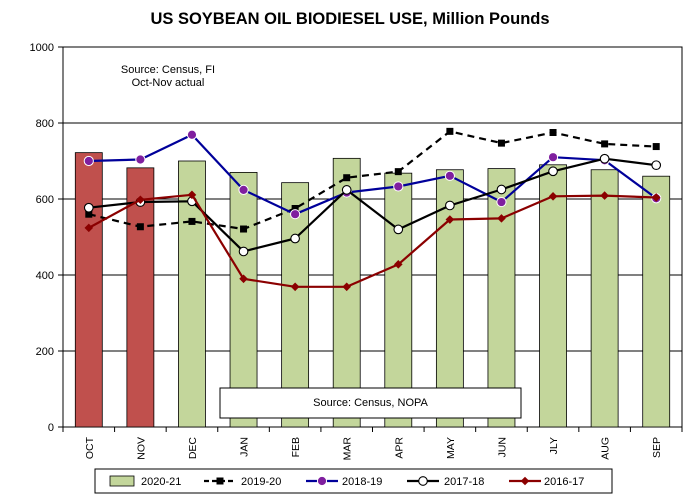 The height and width of the screenshot is (497, 700). I want to click on source-bottom-text: Source: Census, NOPA, so click(370, 403).